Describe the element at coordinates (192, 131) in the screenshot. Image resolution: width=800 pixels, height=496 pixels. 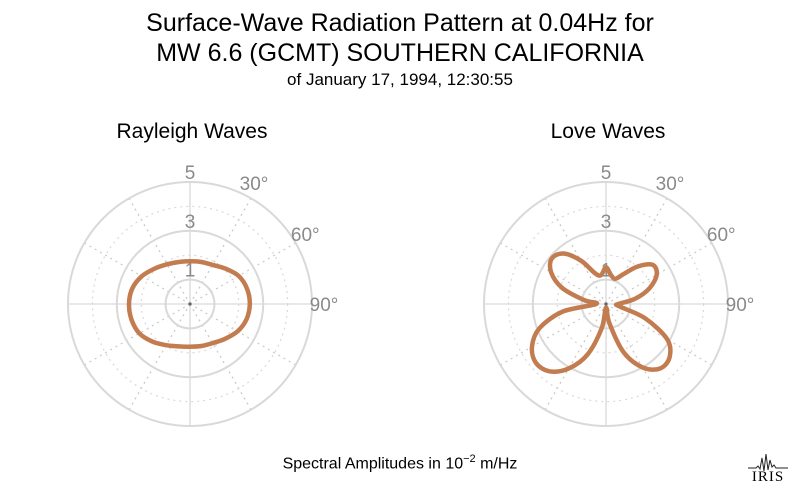
I see `rayleigh-panel-title: Rayleigh Waves` at that location.